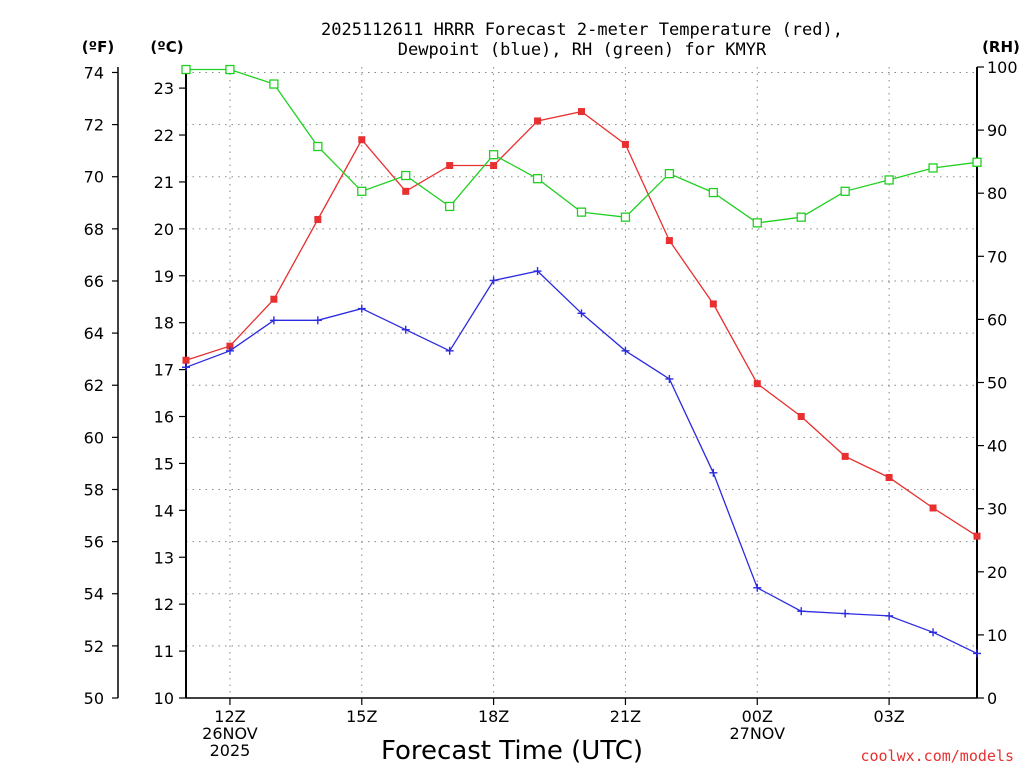  What do you see at coordinates (94, 333) in the screenshot?
I see `tick-label-fahrenheit: 64` at bounding box center [94, 333].